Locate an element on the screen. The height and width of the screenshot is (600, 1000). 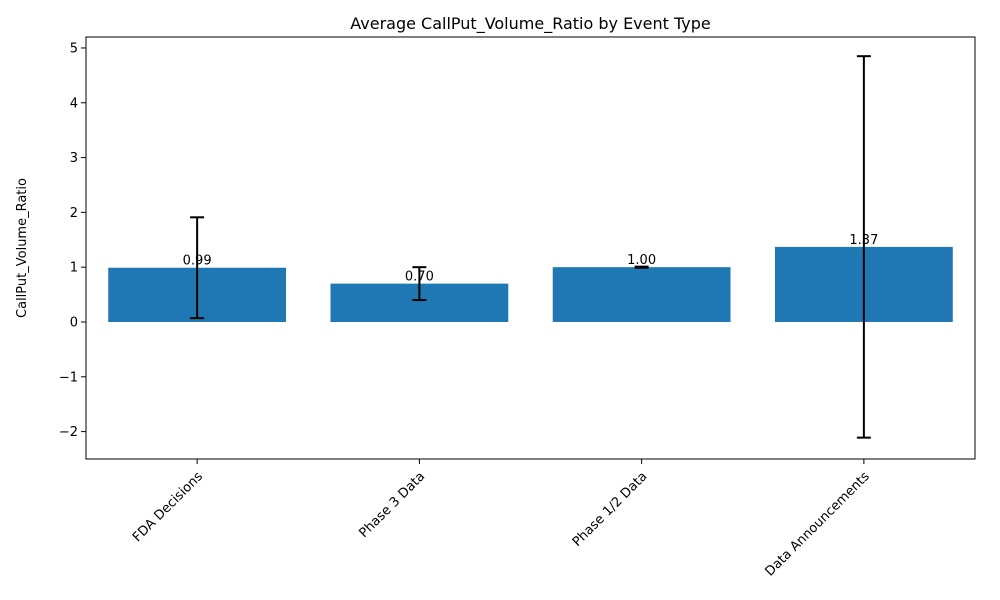
bar-value-label: 0.99 is located at coordinates (197, 261).